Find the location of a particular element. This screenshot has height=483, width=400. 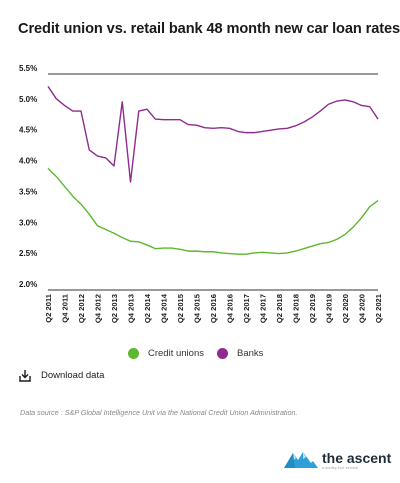

logo-tagline: a motley fool service is located at coordinates (340, 468).